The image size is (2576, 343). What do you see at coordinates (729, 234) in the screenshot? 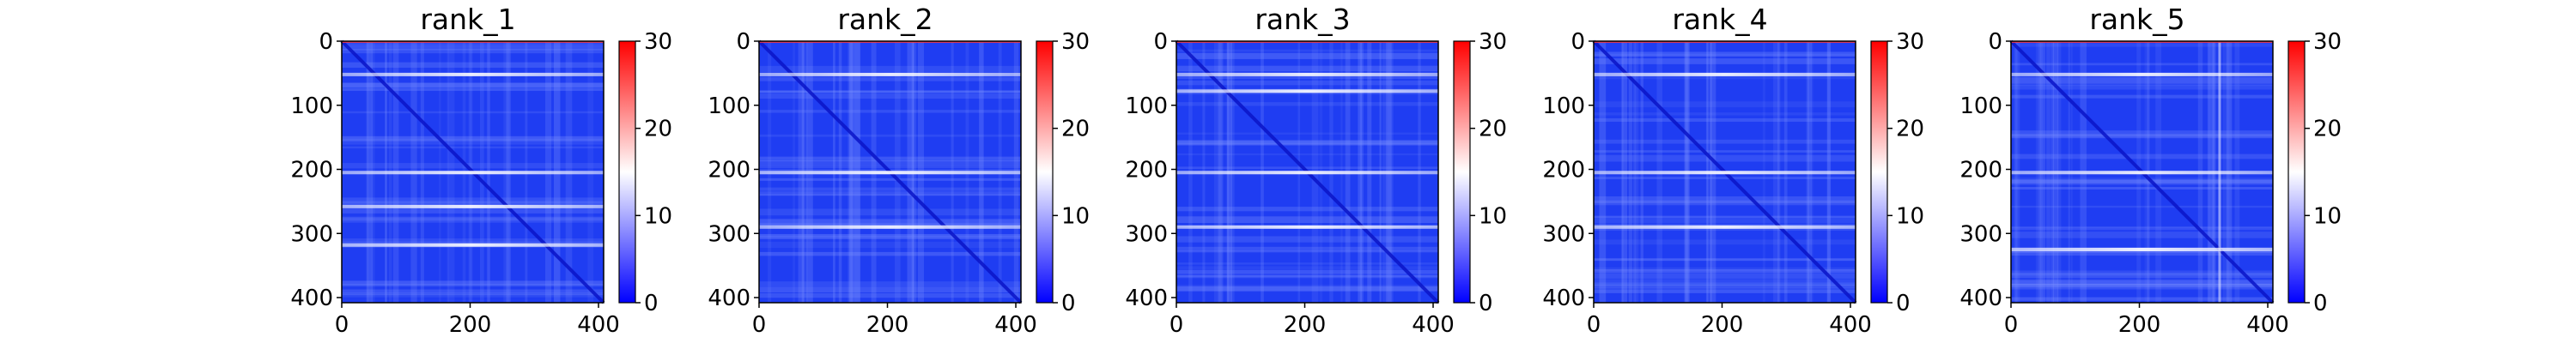
I see `y-tick-label: 300` at bounding box center [729, 234].